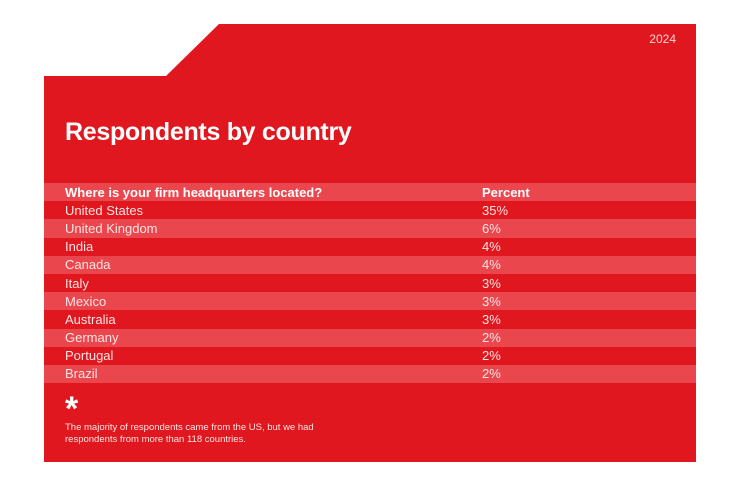 This screenshot has height=486, width=741. Describe the element at coordinates (88, 265) in the screenshot. I see `country-cell: Canada` at that location.